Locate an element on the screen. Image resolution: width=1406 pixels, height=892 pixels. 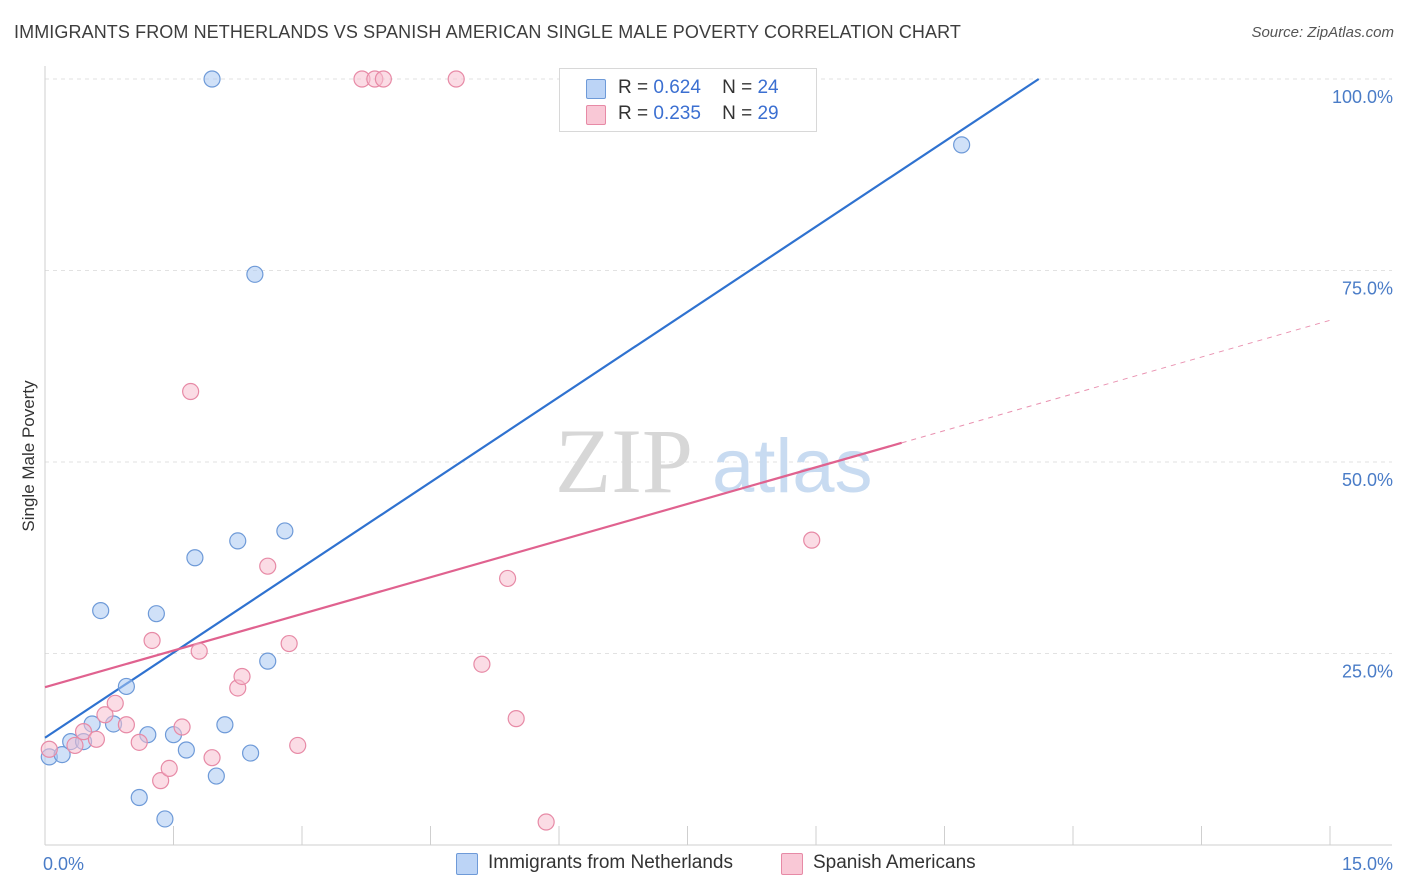
y-tick-label: 100.0% is located at coordinates (1362, 97).